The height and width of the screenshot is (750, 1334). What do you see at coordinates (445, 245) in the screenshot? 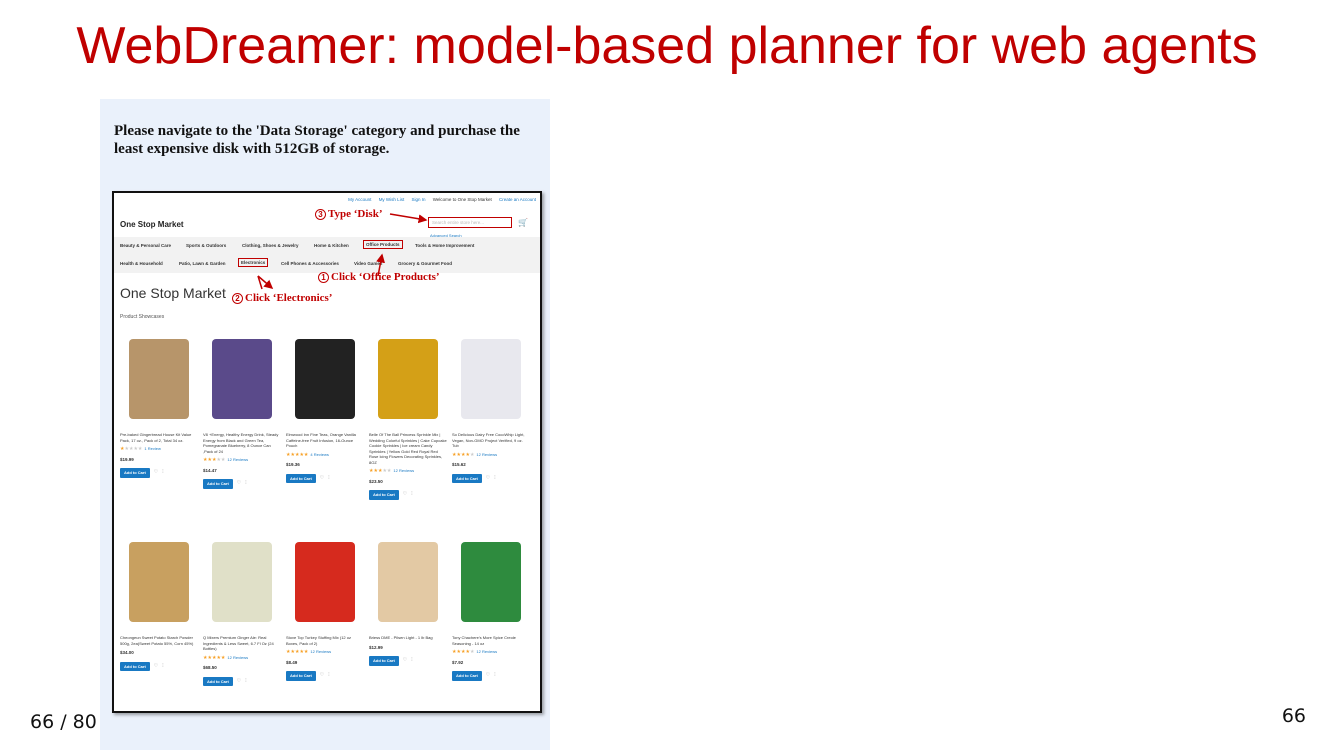
I see `nav-tools: Tools & Home Improvement` at bounding box center [445, 245].